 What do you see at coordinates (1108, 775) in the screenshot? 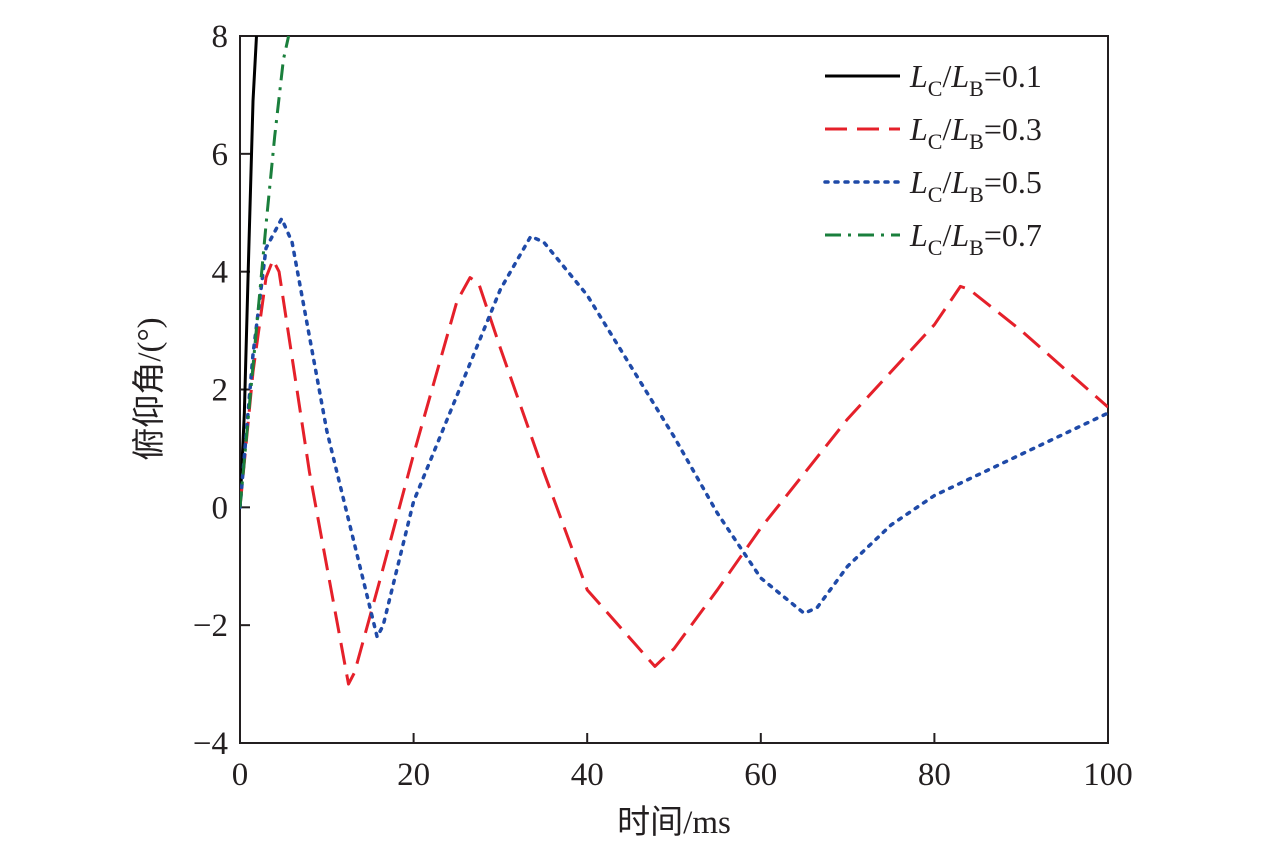
I see `x-tick-label: 100` at bounding box center [1108, 775].